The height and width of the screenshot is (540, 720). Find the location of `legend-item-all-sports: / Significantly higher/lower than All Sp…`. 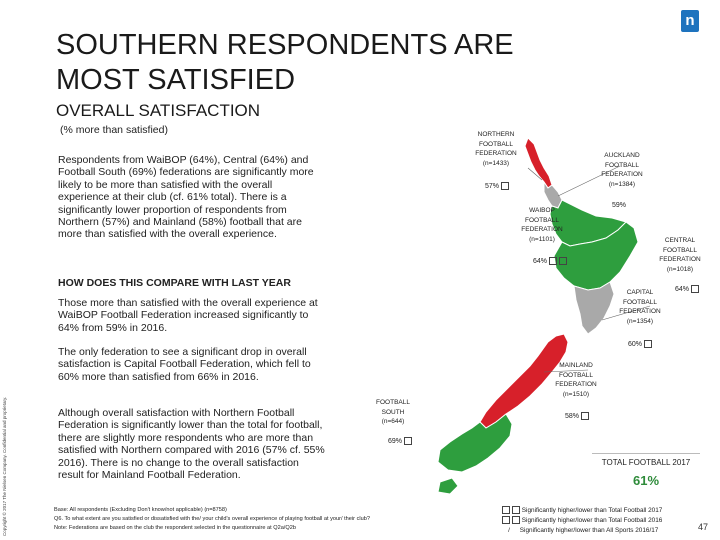

legend-item-all-sports: / Significantly higher/lower than All Sp… is located at coordinates (583, 530).